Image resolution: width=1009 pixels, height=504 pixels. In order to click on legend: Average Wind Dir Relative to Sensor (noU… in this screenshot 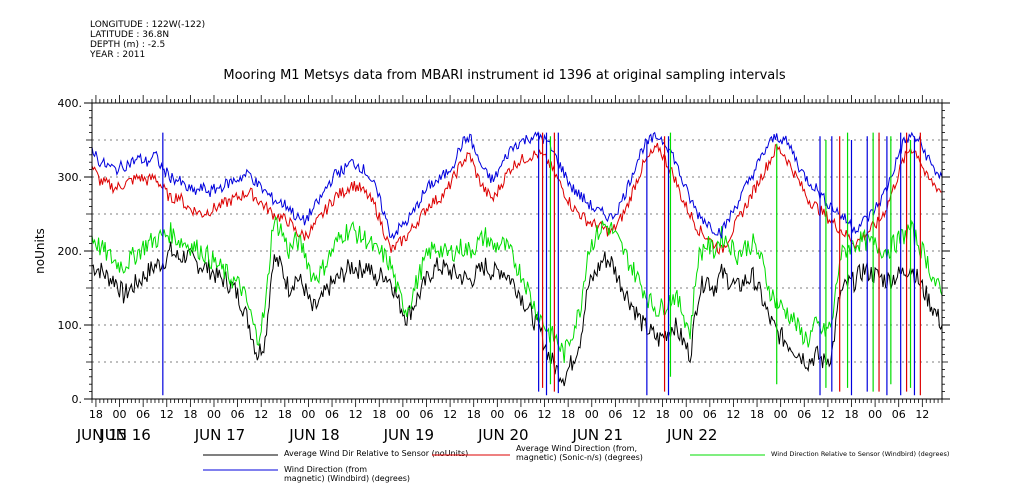, I will do `click(576, 463)`.